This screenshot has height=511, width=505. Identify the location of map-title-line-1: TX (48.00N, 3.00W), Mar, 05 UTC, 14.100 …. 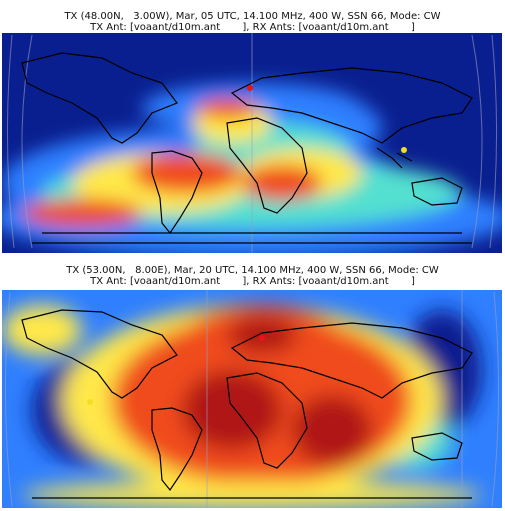
(252, 16).